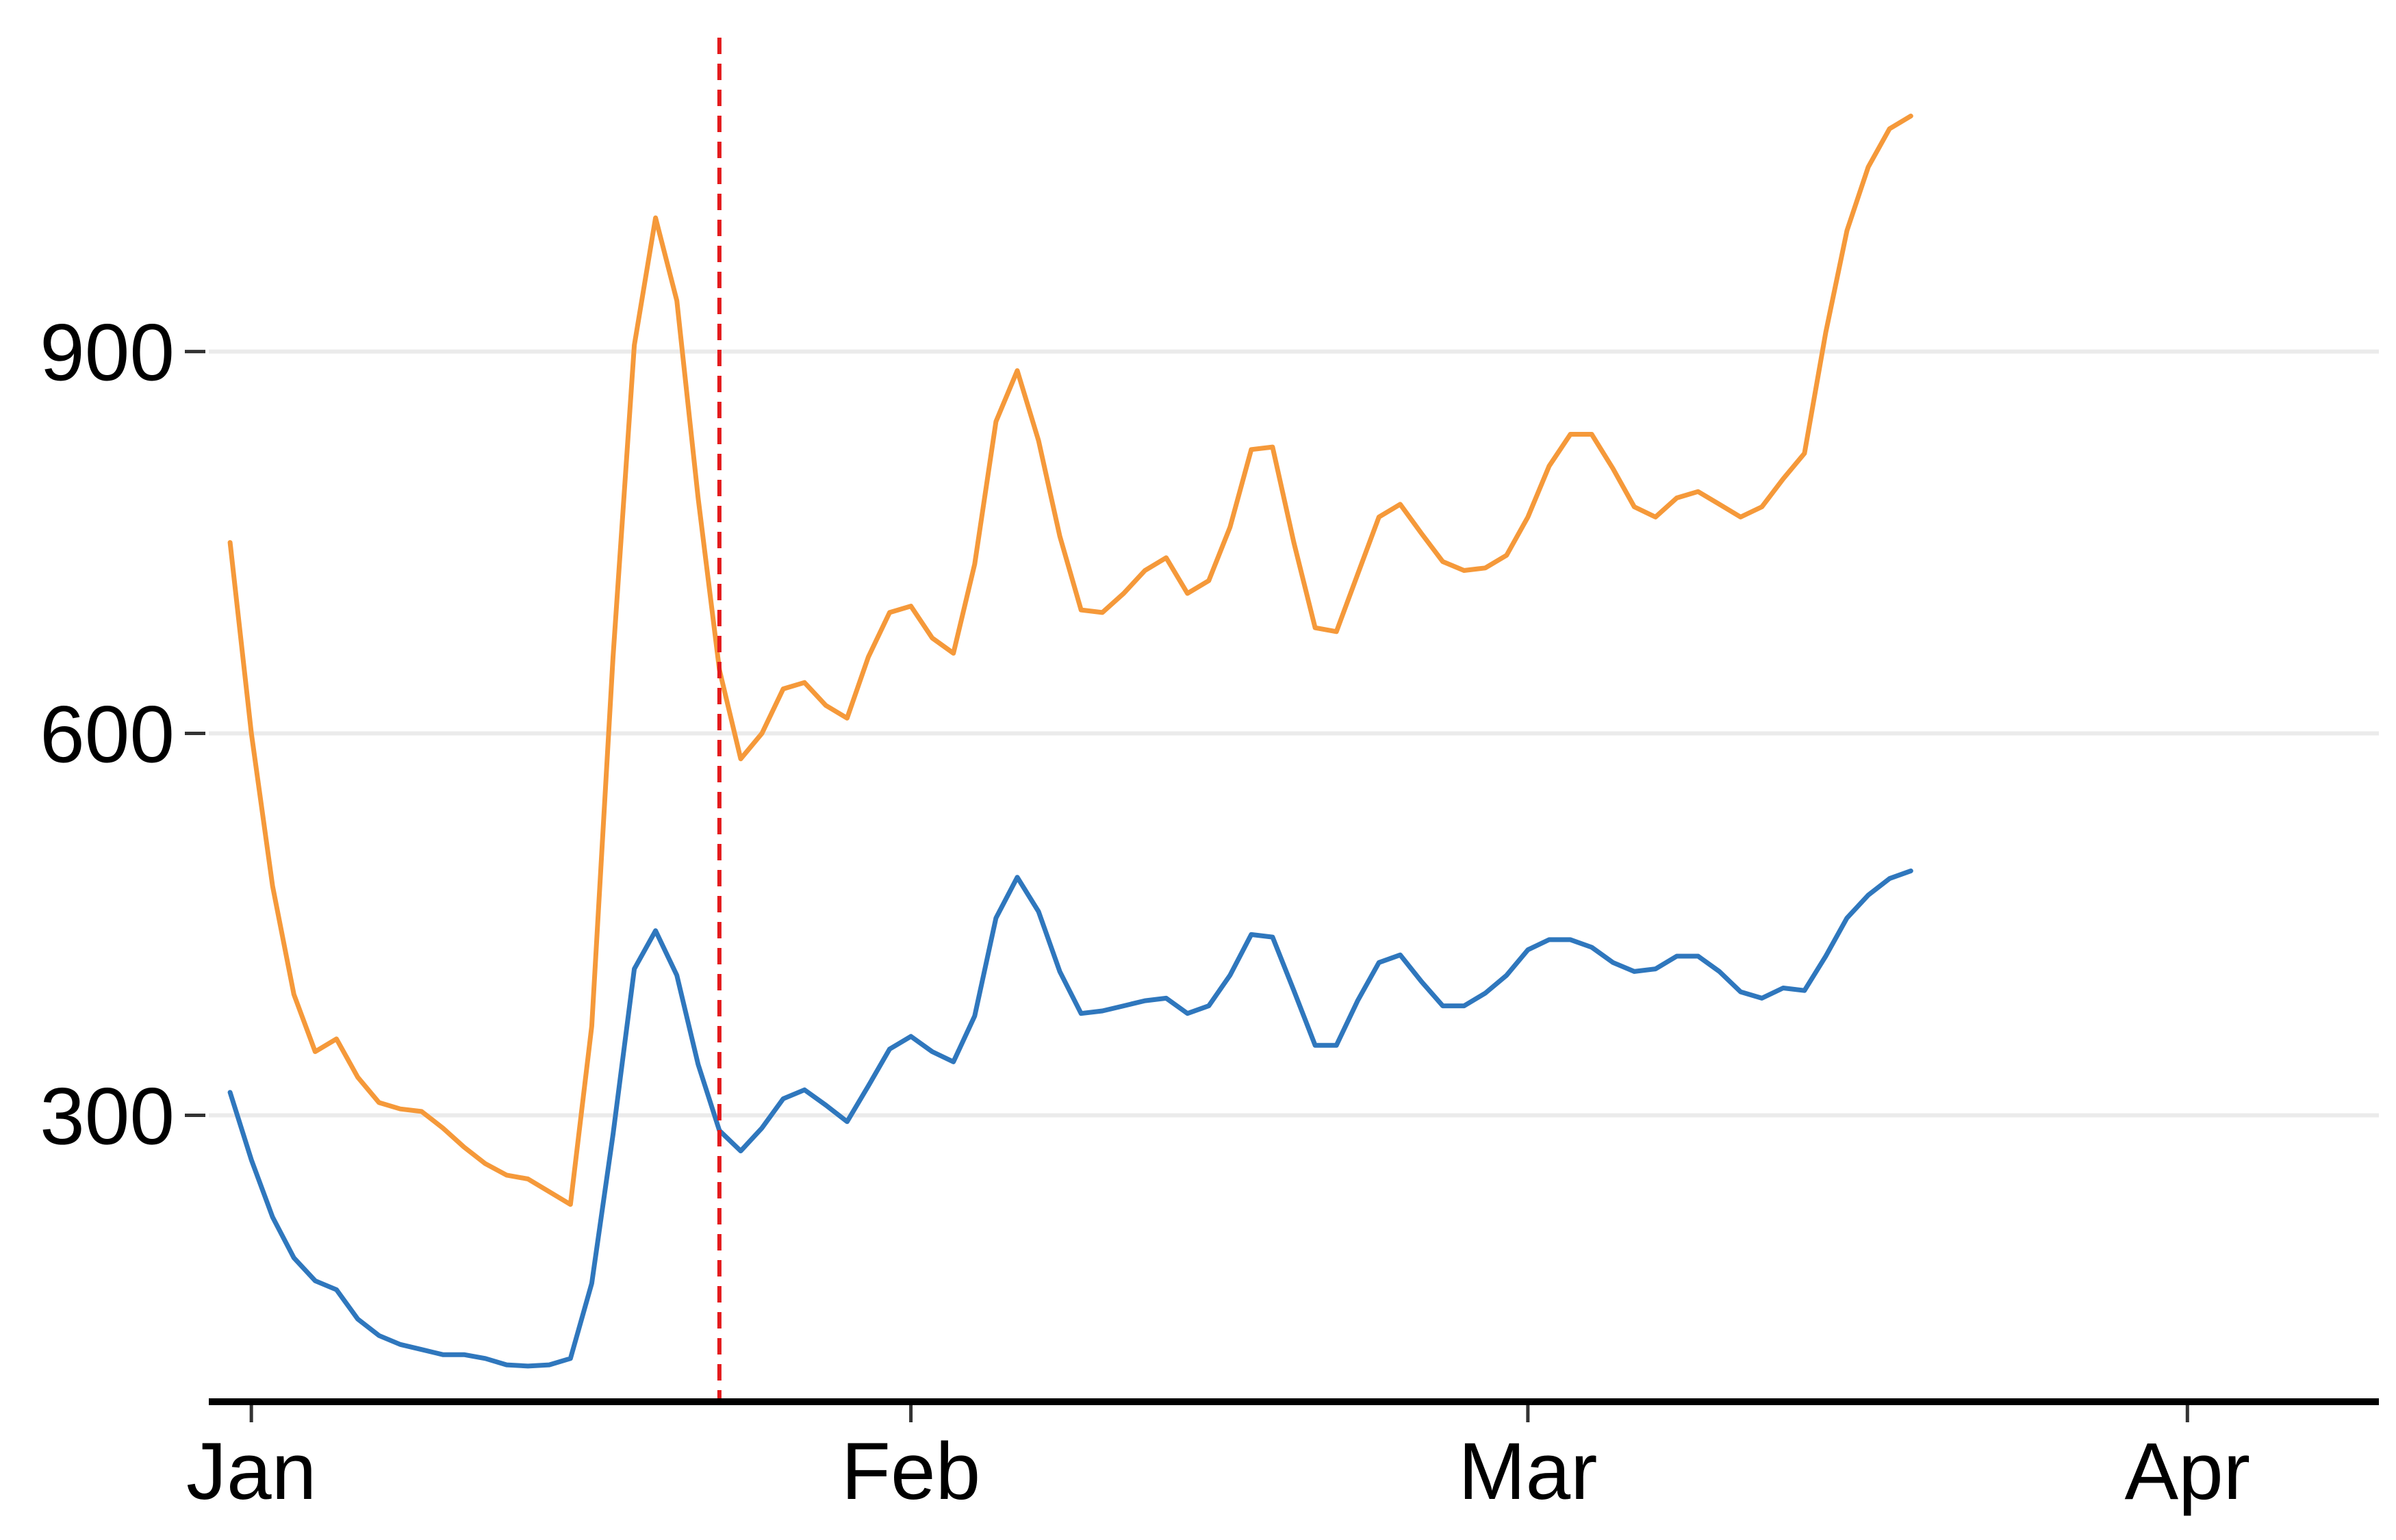  I want to click on x-tick-label: Apr, so click(2187, 1471).